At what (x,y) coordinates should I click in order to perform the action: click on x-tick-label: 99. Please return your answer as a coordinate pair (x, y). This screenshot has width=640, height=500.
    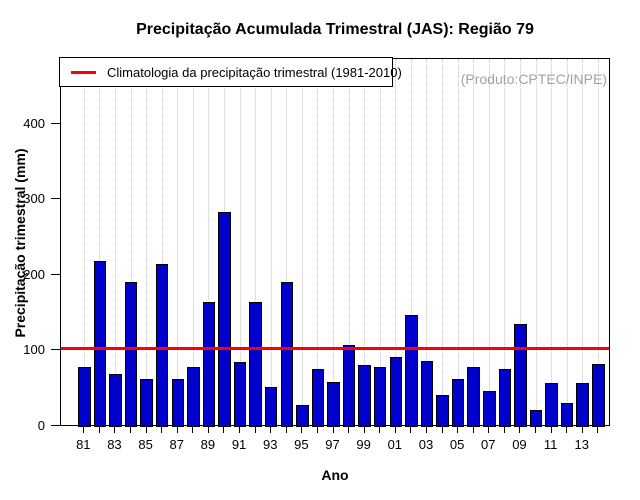
    Looking at the image, I should click on (363, 444).